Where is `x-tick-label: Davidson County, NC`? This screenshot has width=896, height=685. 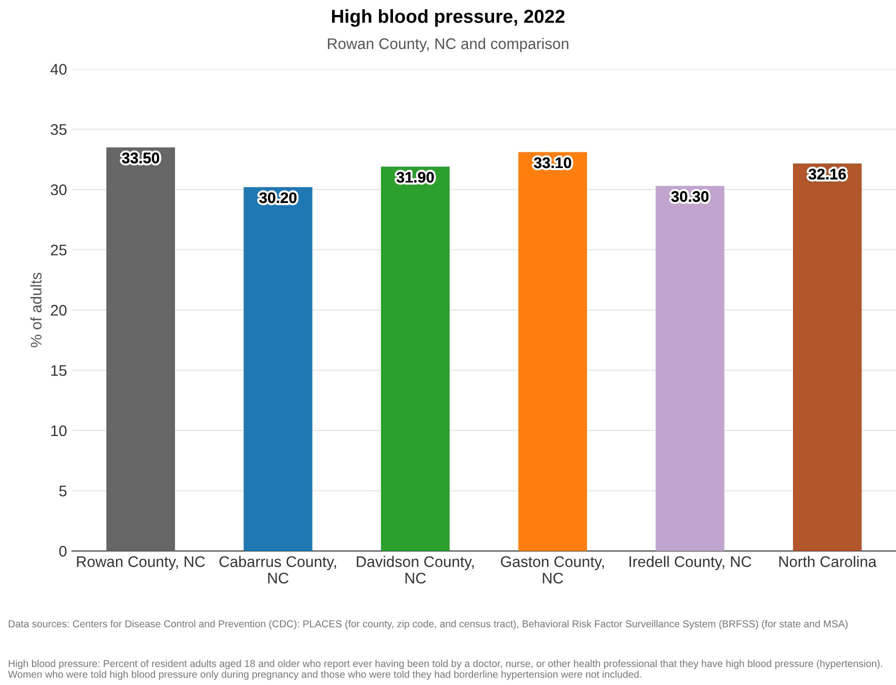 x-tick-label: Davidson County, NC is located at coordinates (415, 570).